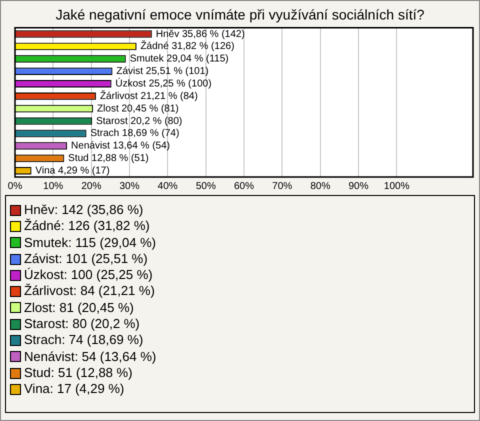  Describe the element at coordinates (168, 186) in the screenshot. I see `x-tick-label: 40%` at that location.